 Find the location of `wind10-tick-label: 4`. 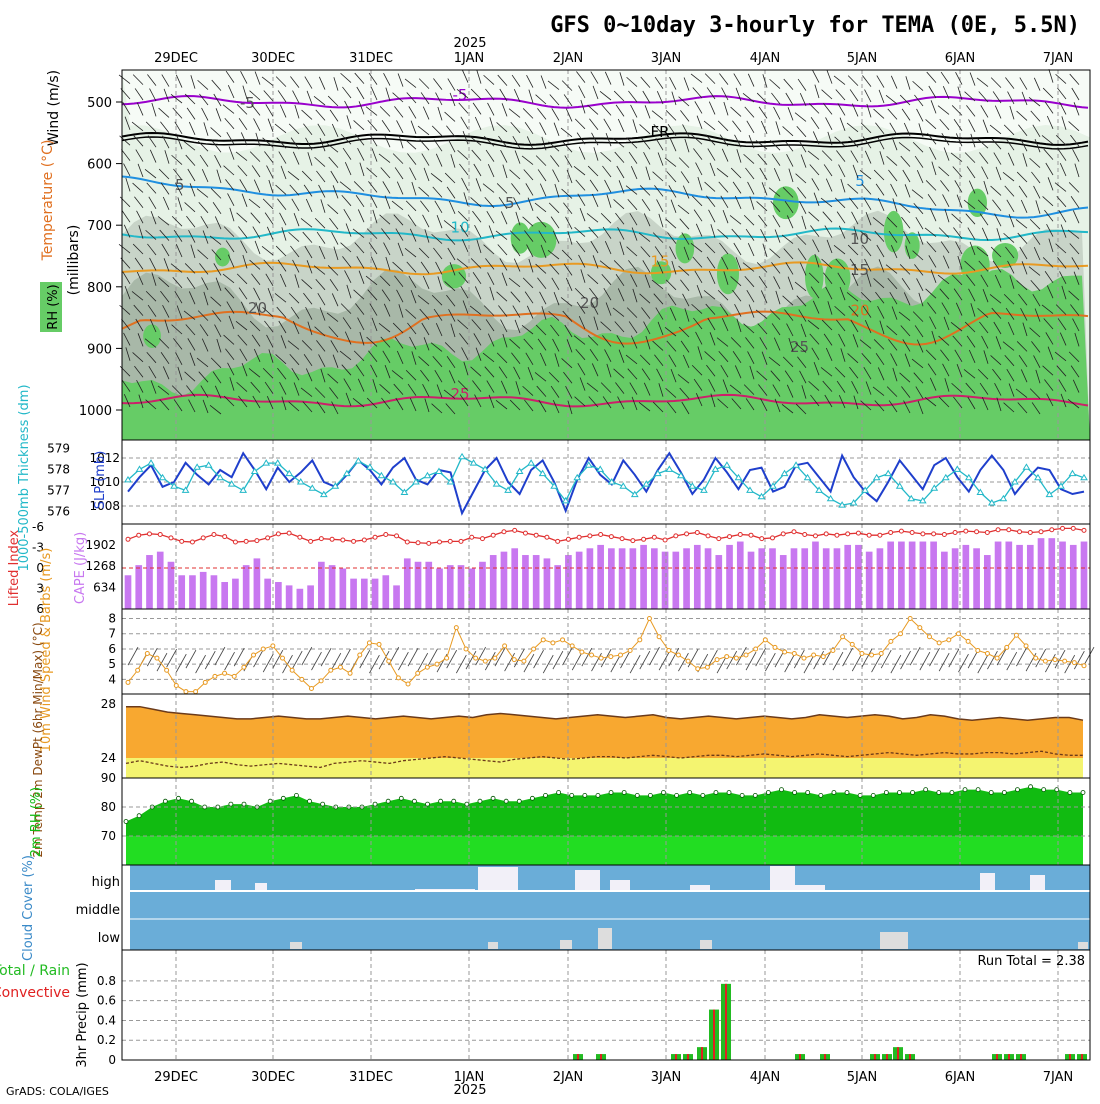

wind10-tick-label: 4 is located at coordinates (112, 679).